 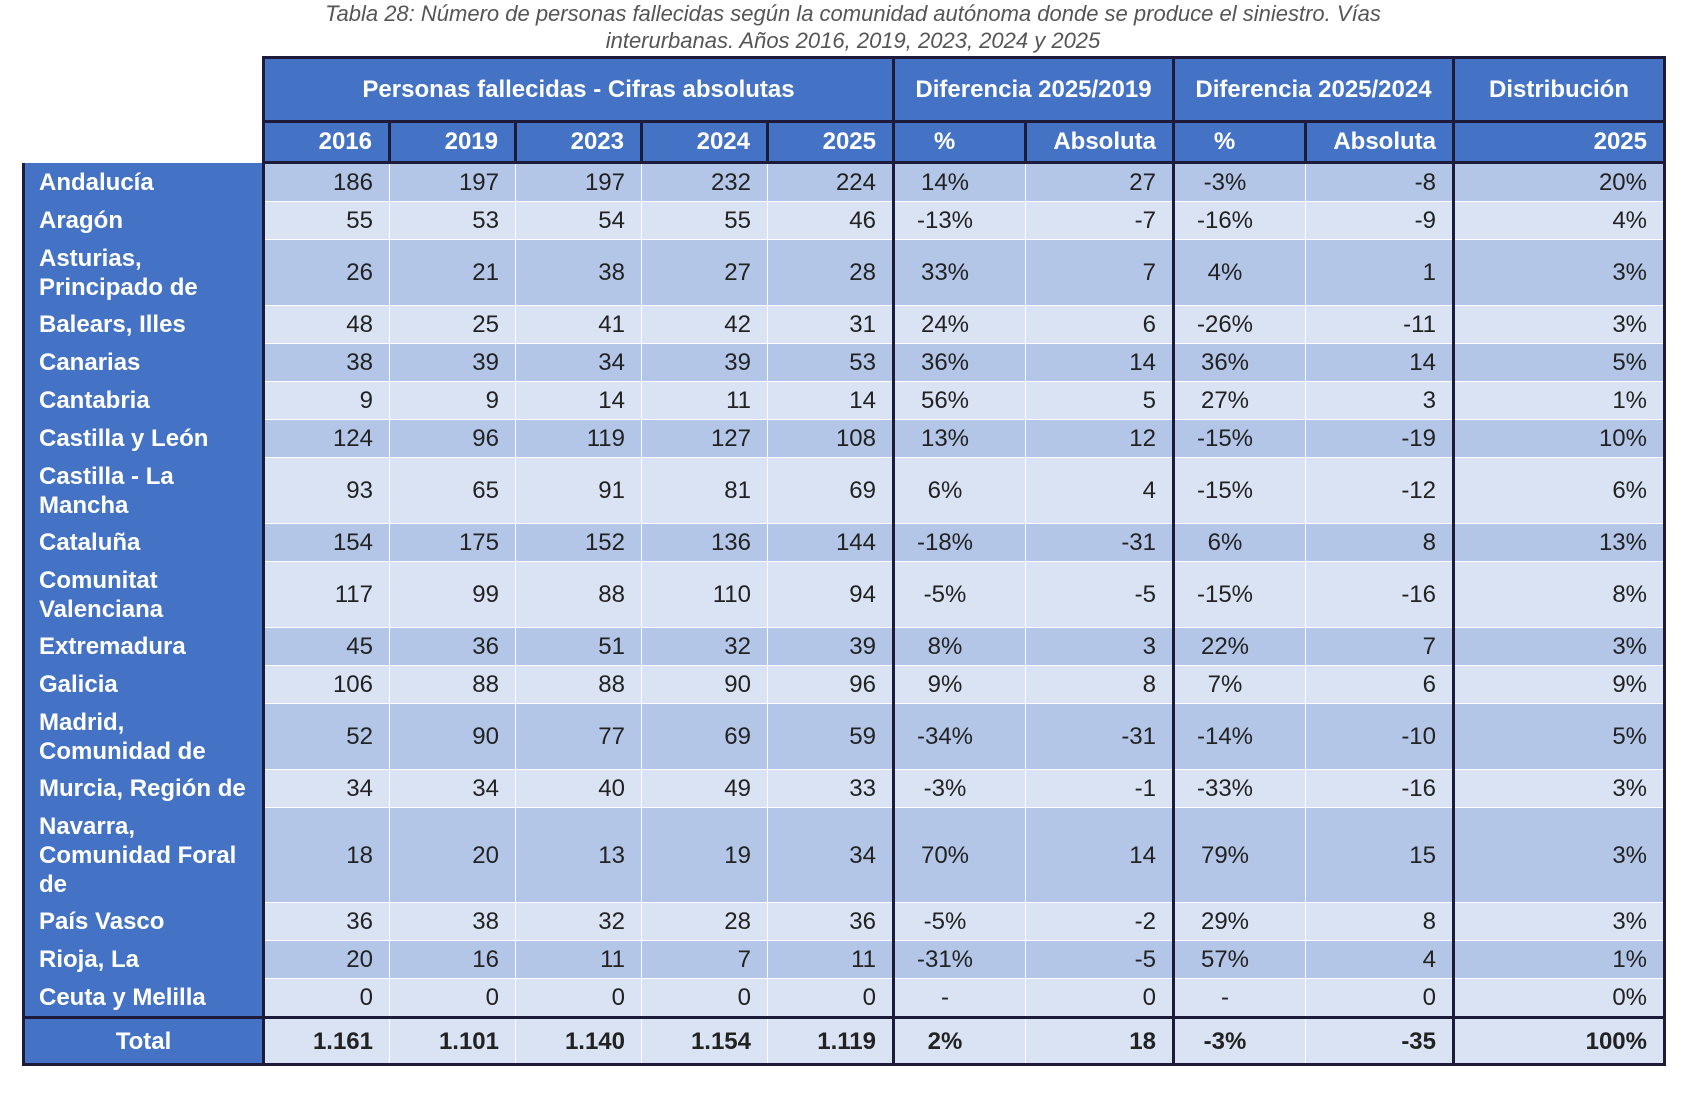 I want to click on group-header: Diferencia 2025/2019, so click(x=1033, y=89).